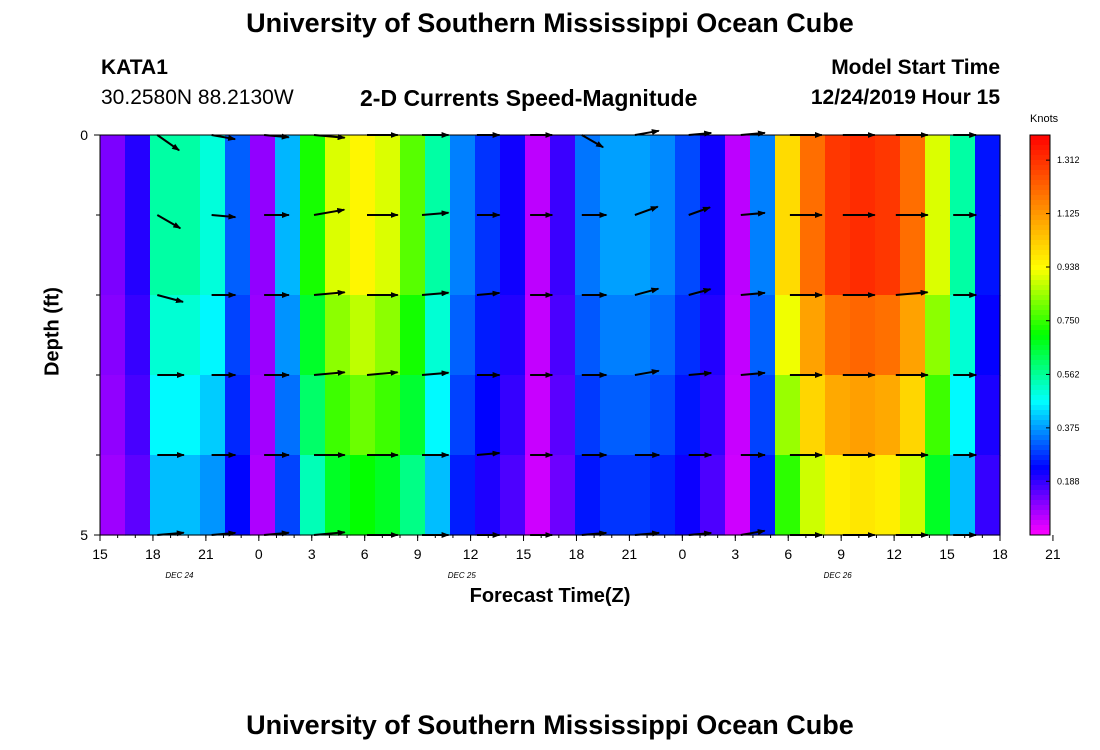  What do you see at coordinates (838, 575) in the screenshot?
I see `date-label: DEC 26` at bounding box center [838, 575].